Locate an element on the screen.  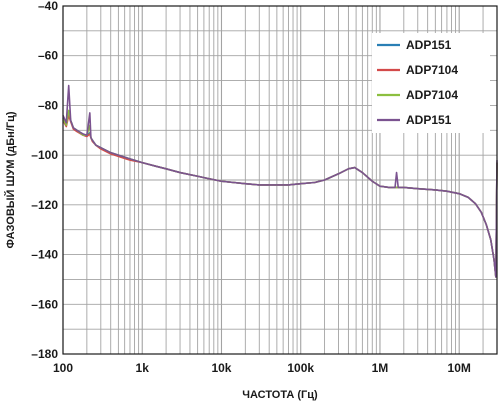
x-tick-label: 1M is located at coordinates (380, 368).